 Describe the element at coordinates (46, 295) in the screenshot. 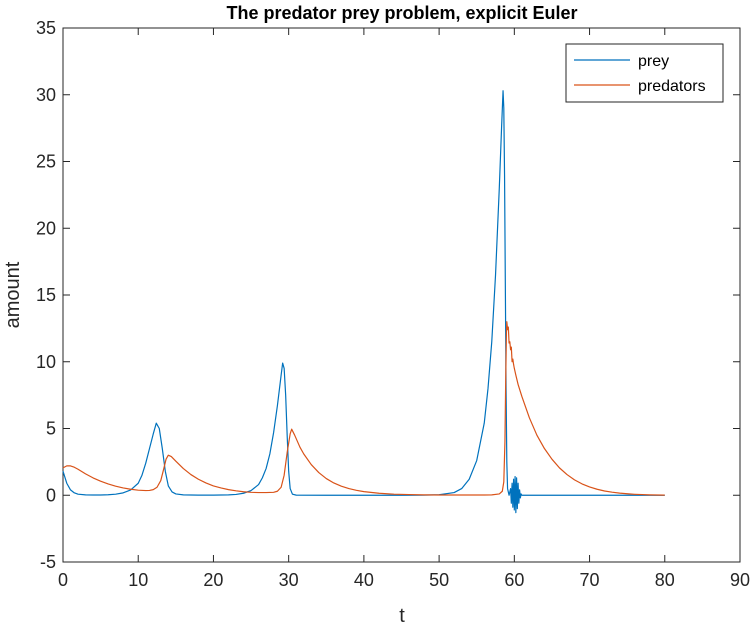

I see `y-tick-label: 15` at that location.